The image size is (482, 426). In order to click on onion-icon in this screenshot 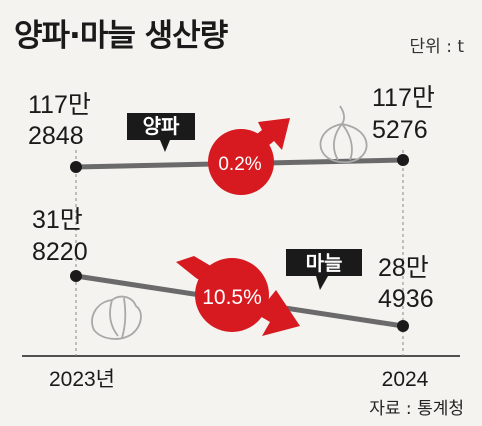, I will do `click(343, 134)`.